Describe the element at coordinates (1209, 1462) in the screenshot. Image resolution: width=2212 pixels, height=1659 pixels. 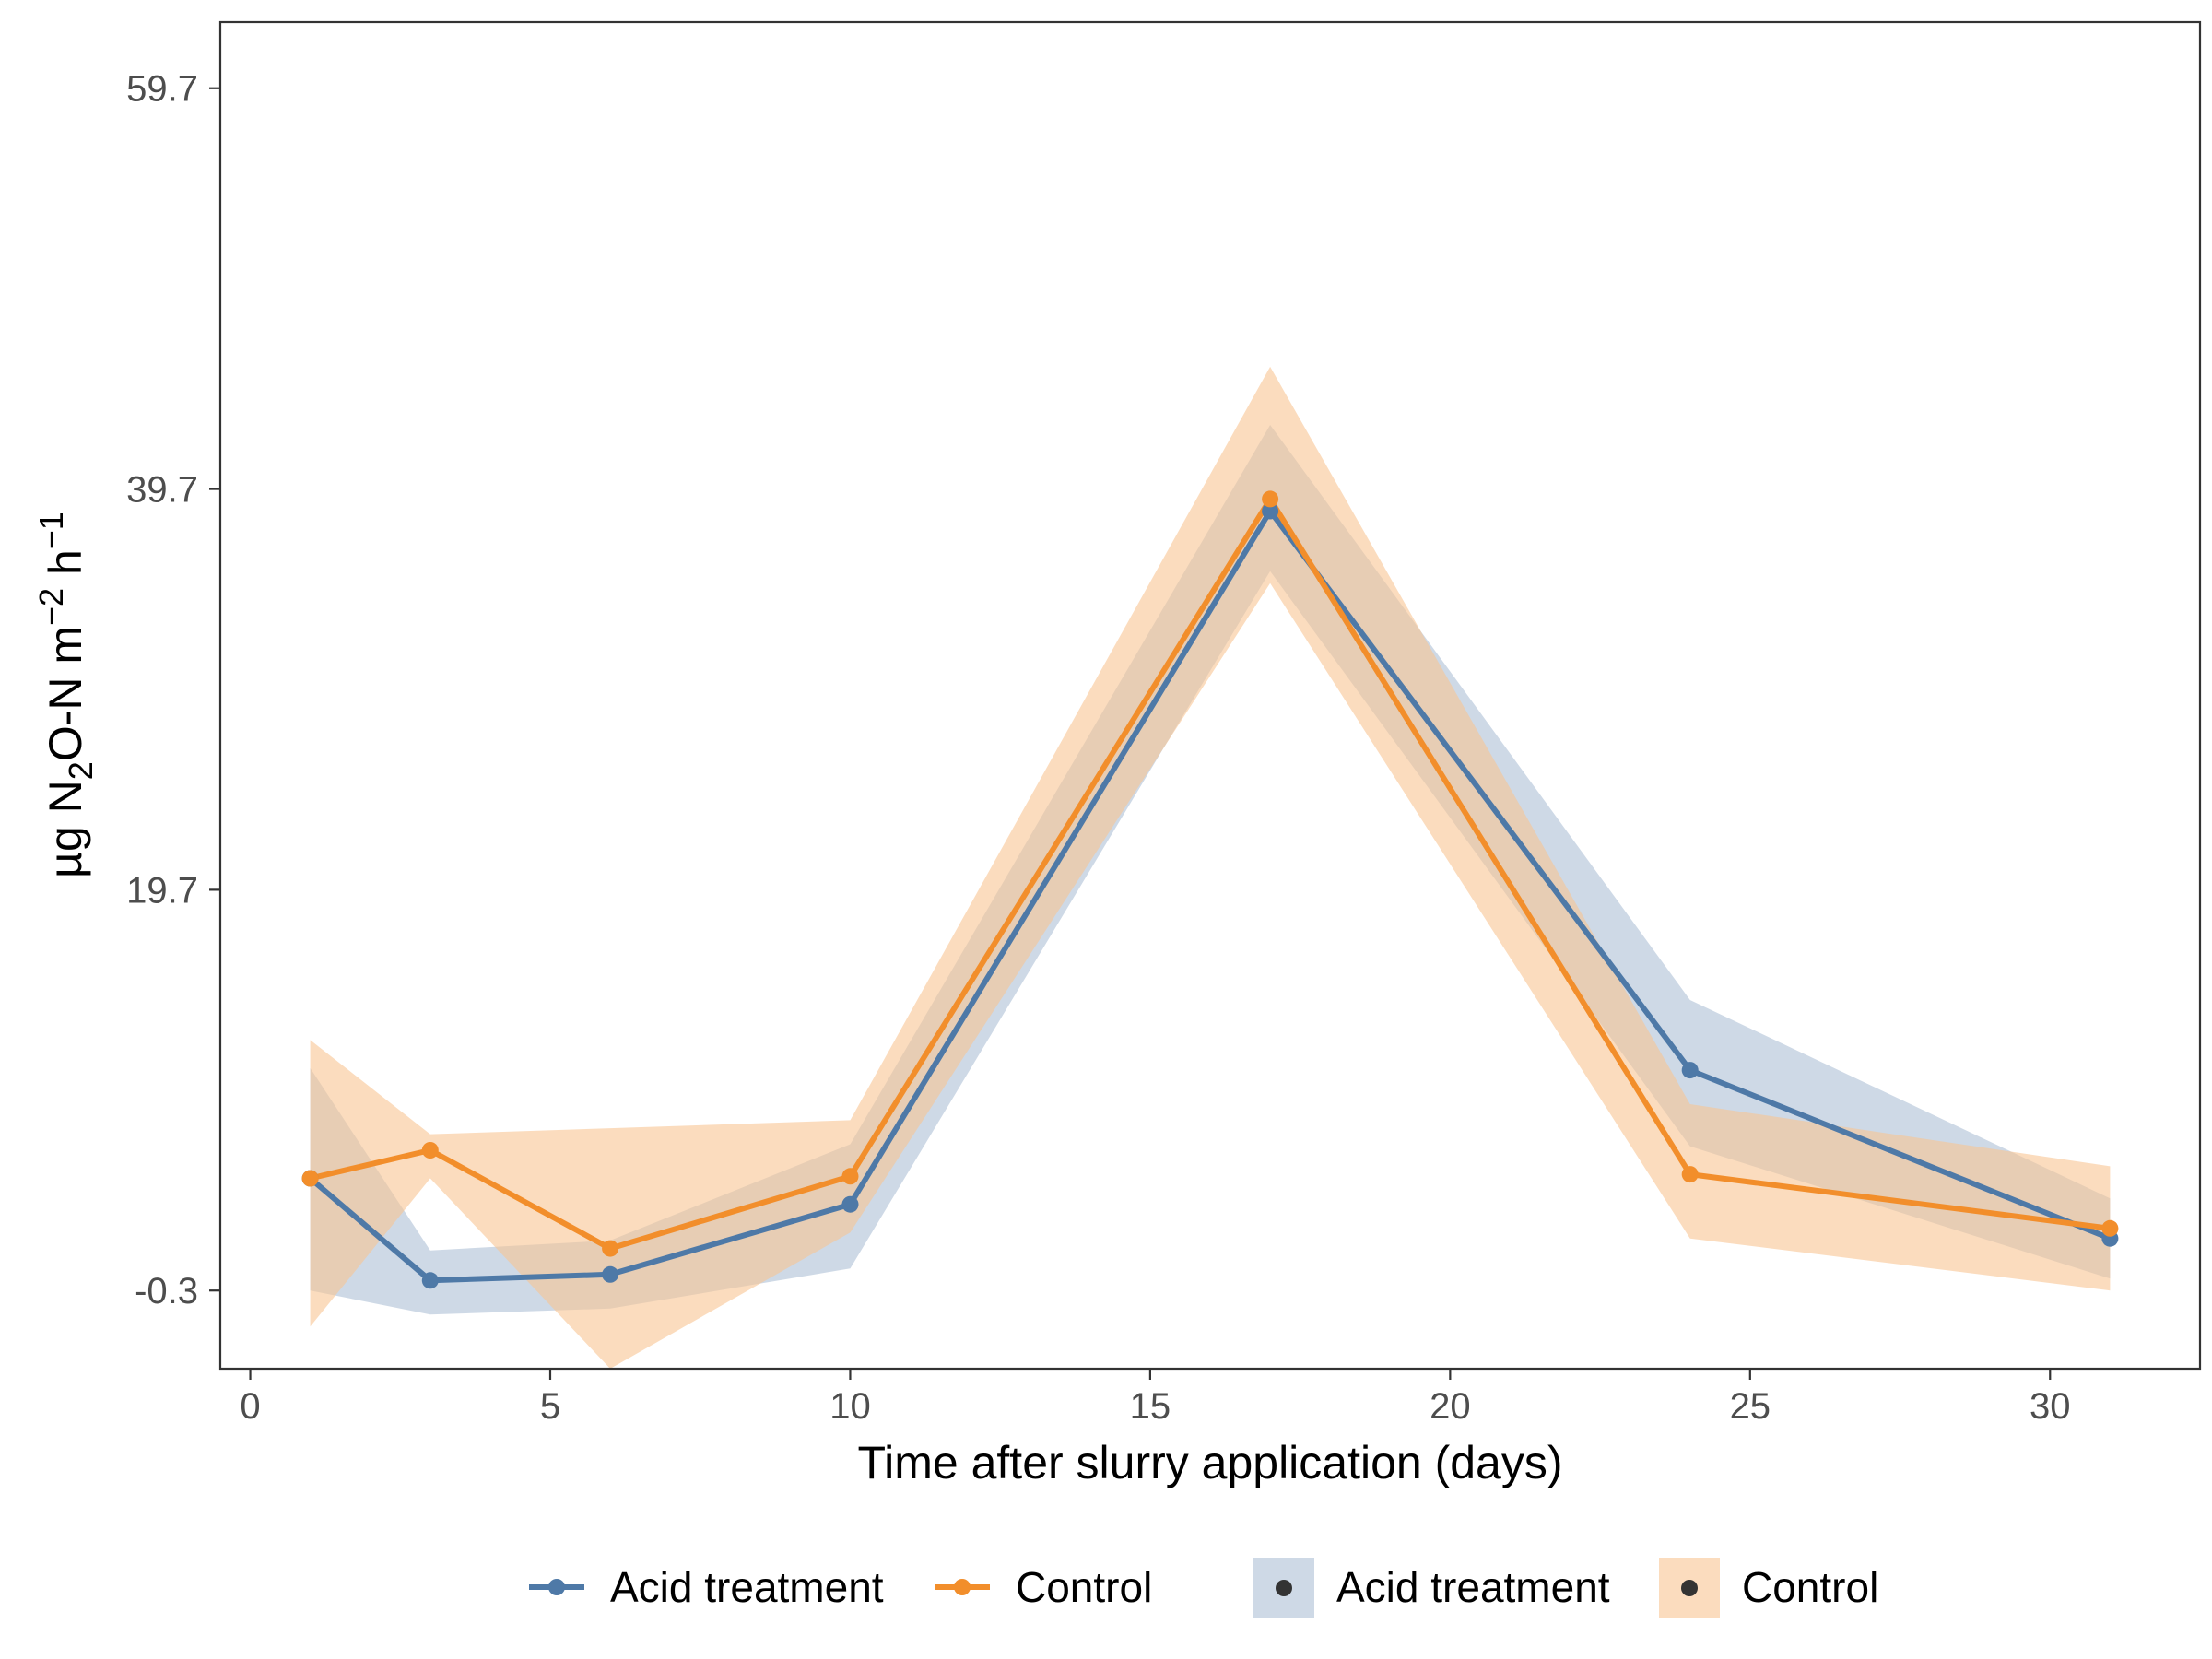
I see `x-axis-title: Time after slurry application (days)` at that location.